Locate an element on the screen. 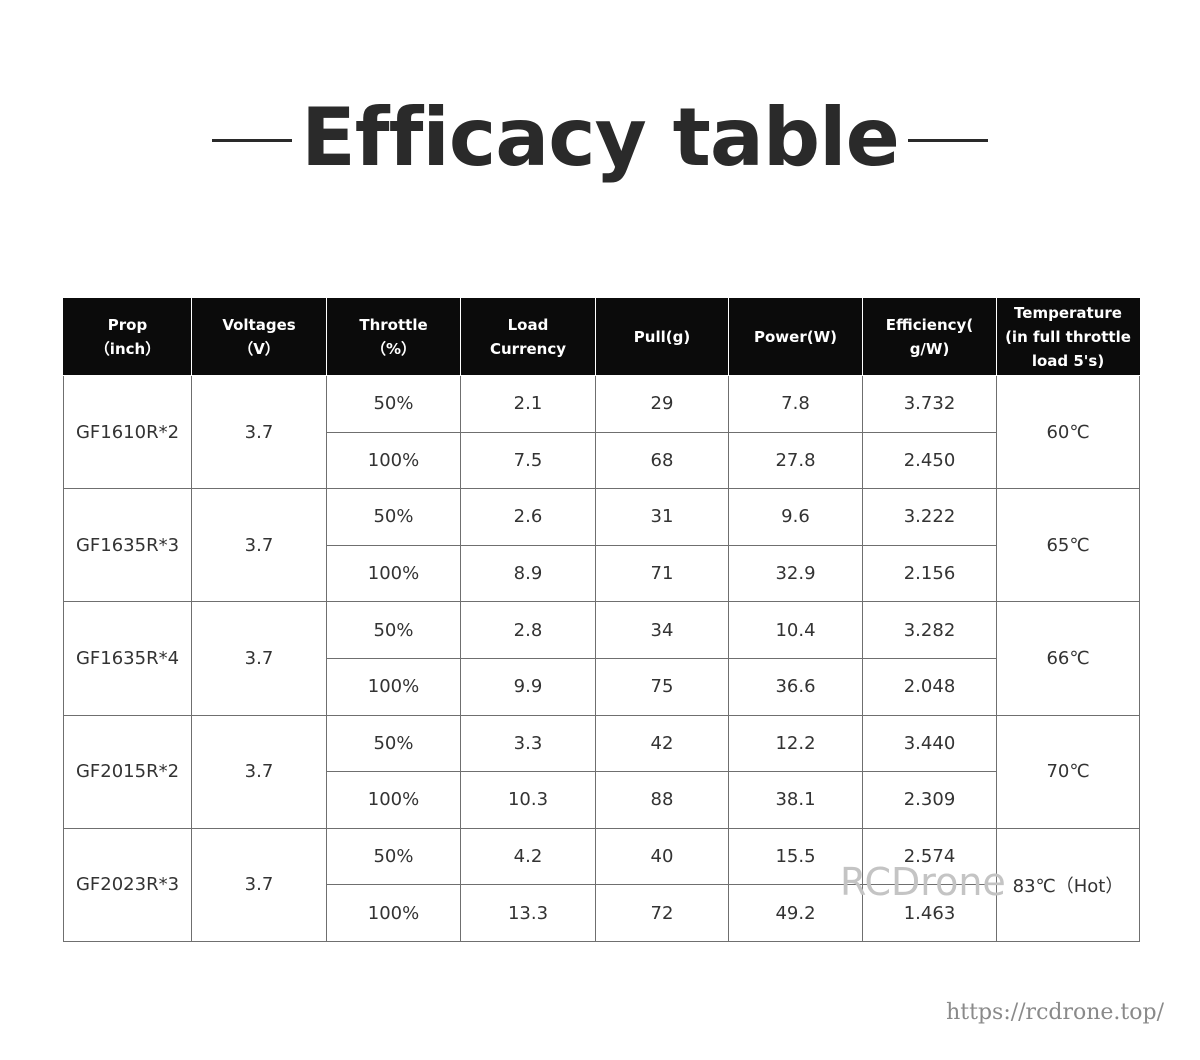 The height and width of the screenshot is (1060, 1200). header-power: Power(W) is located at coordinates (795, 337).